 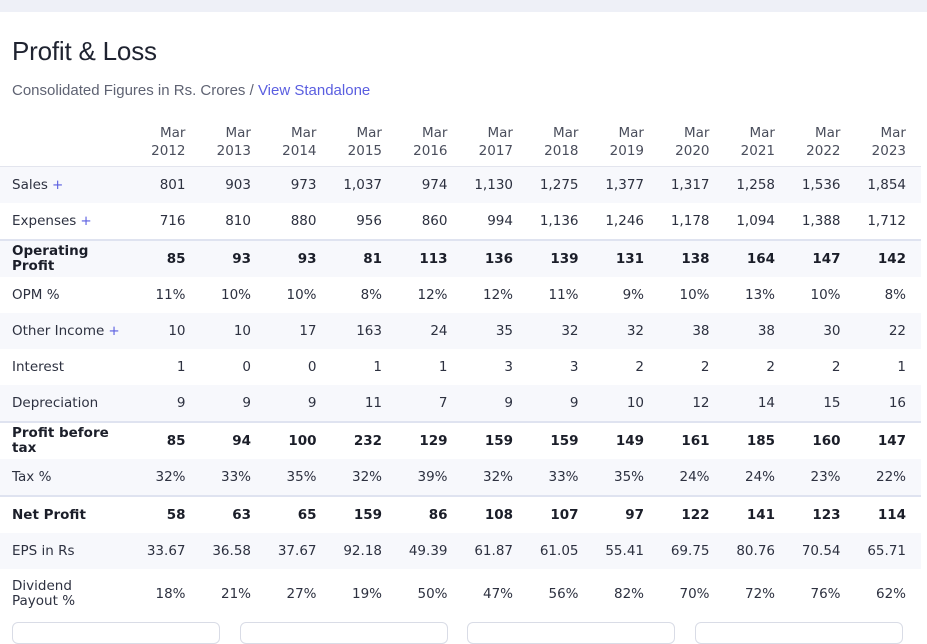 What do you see at coordinates (495, 184) in the screenshot?
I see `cell-value: 1,130` at bounding box center [495, 184].